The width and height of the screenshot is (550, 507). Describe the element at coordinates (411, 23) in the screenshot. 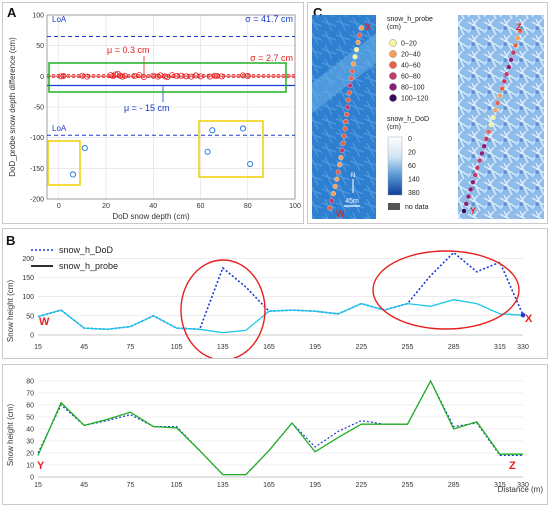

I see `probe-legend-title: snow_h_probe (cm)` at that location.